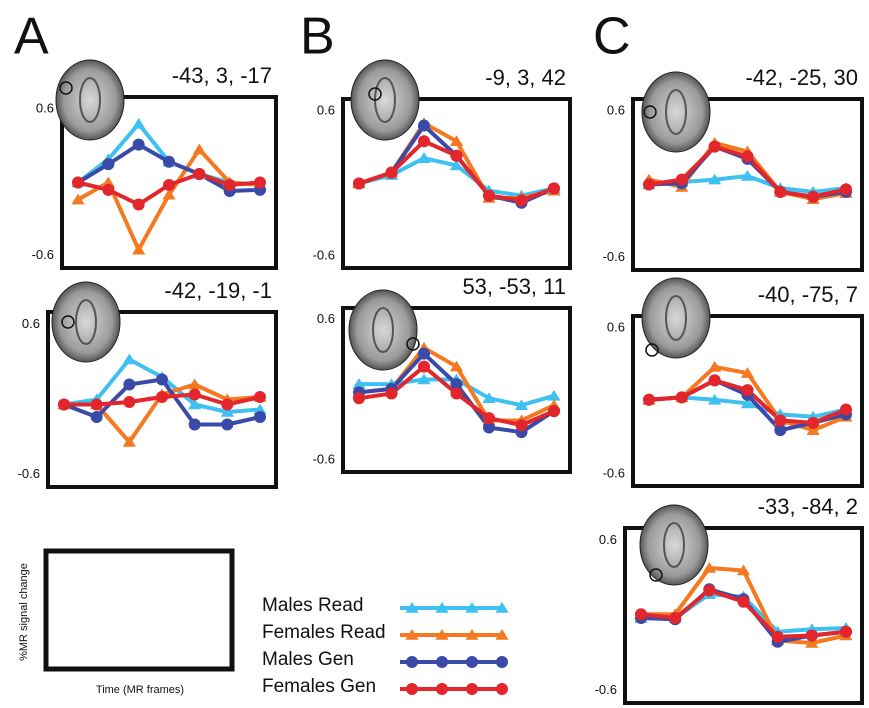 The width and height of the screenshot is (869, 708). What do you see at coordinates (324, 632) in the screenshot?
I see `legend-label: Females Read` at bounding box center [324, 632].